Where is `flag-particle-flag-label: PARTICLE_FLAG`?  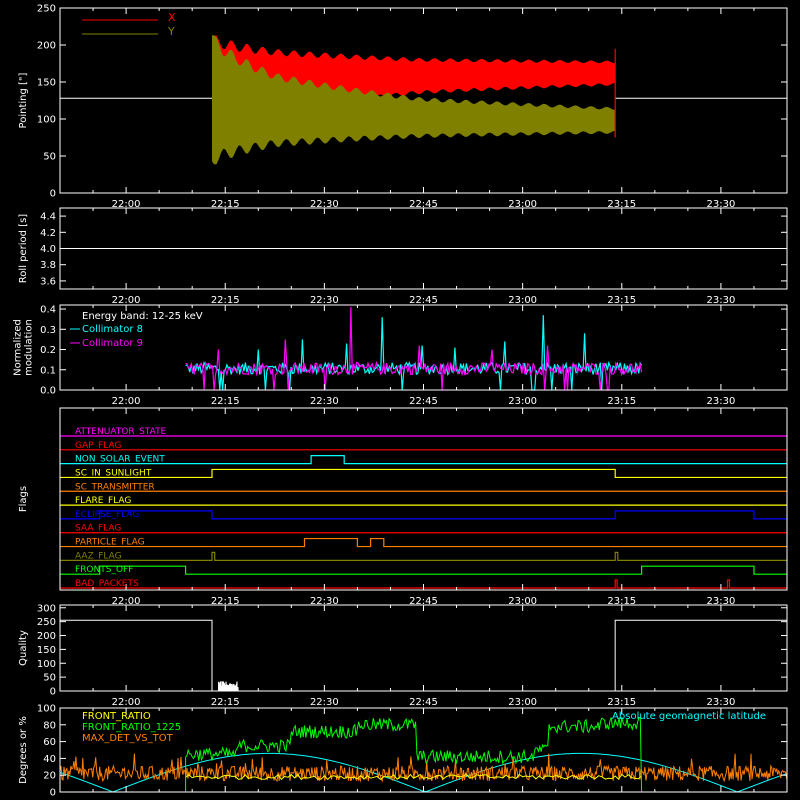
flag-particle-flag-label: PARTICLE_FLAG is located at coordinates (110, 543).